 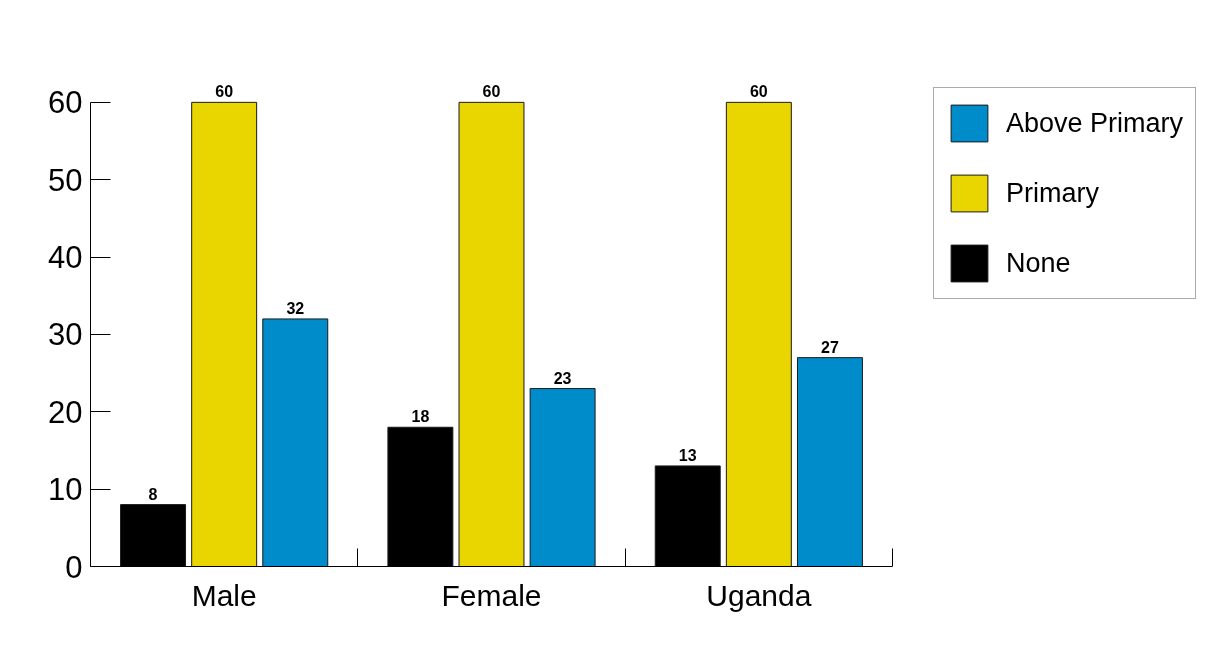 What do you see at coordinates (74, 567) in the screenshot?
I see `y-tick-label: 0` at bounding box center [74, 567].